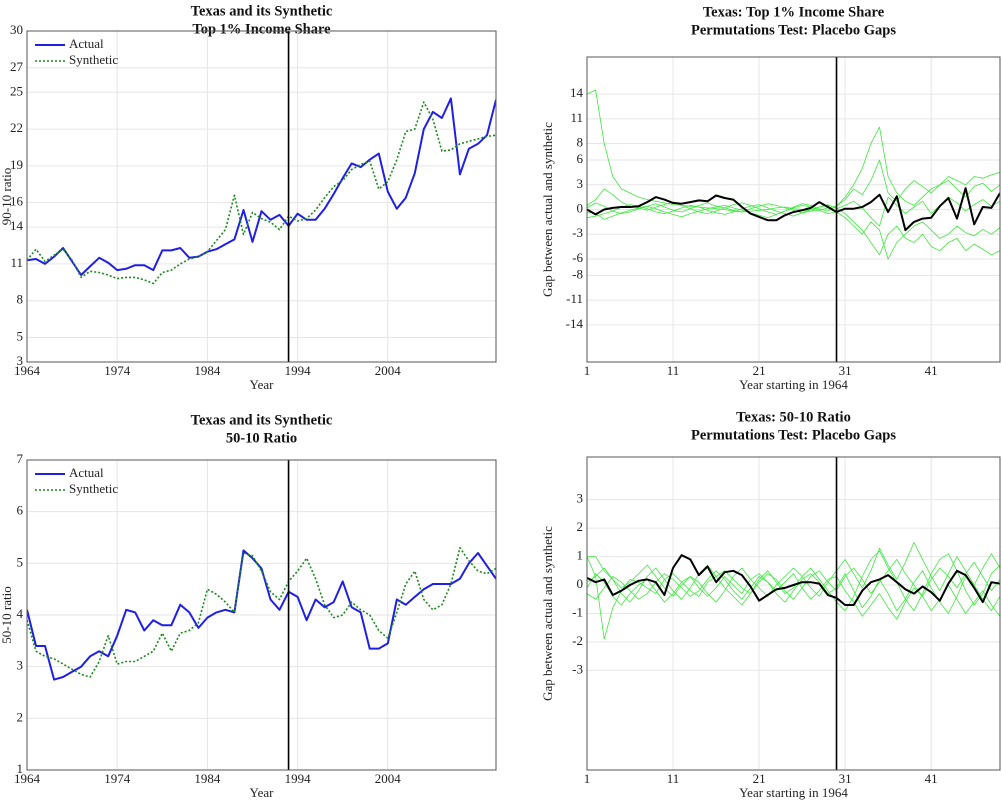 This screenshot has height=808, width=1002. What do you see at coordinates (17, 225) in the screenshot?
I see `y-tick-label: 14` at bounding box center [17, 225].